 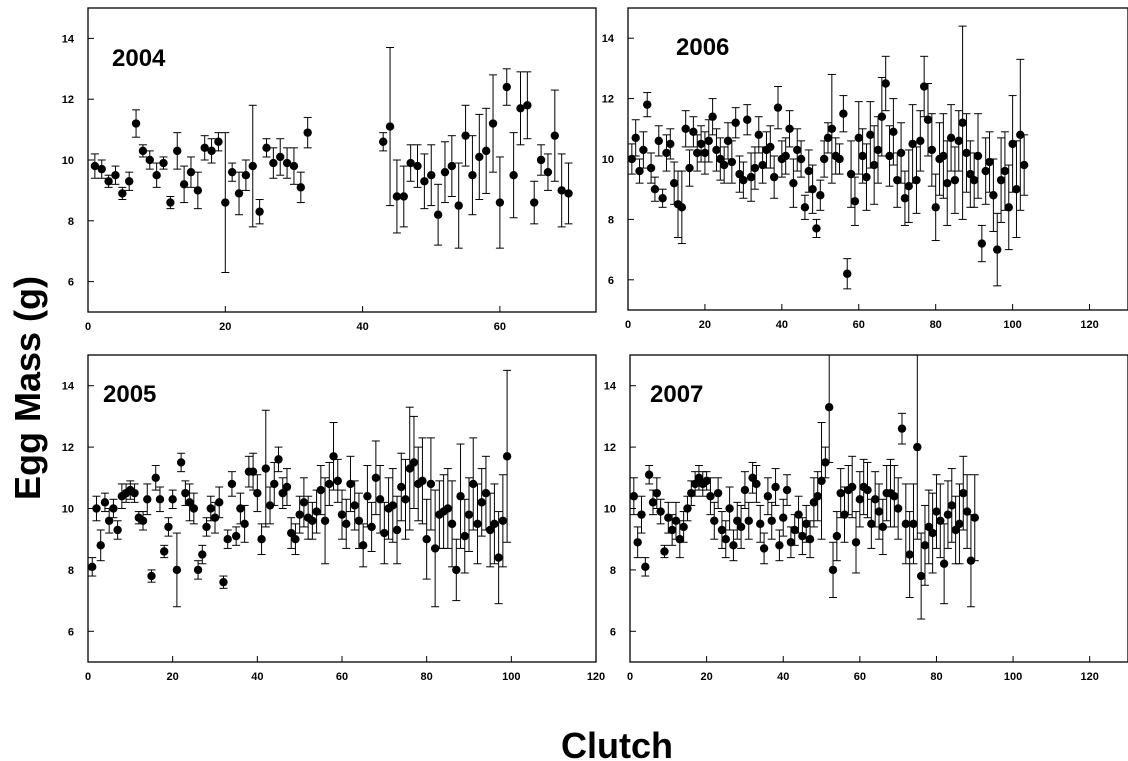 I want to click on x-tick-label: 60, so click(x=342, y=677).